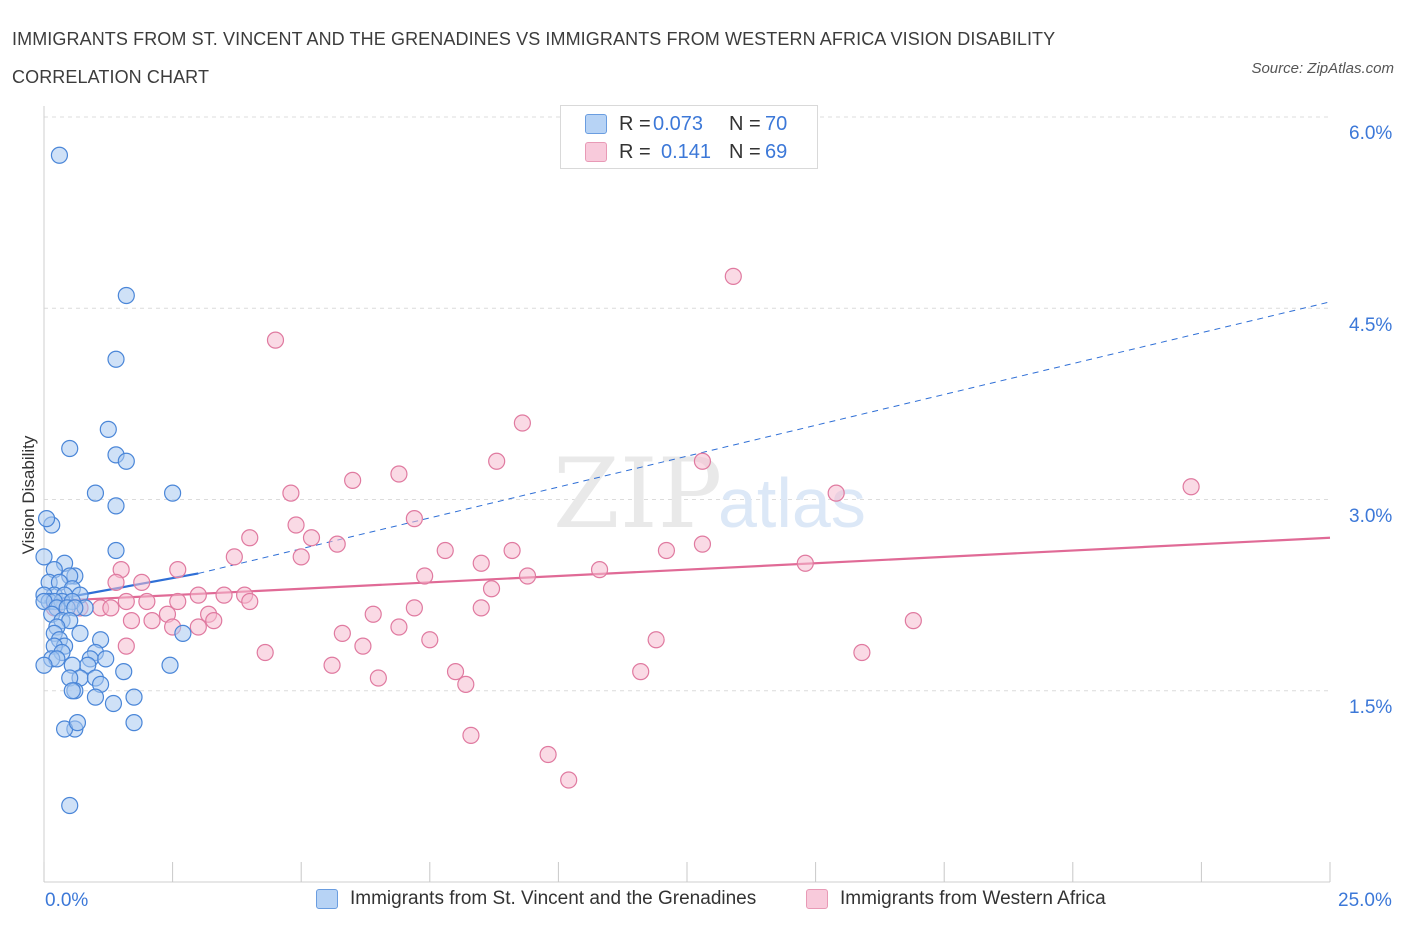 The image size is (1406, 930). Describe the element at coordinates (776, 151) in the screenshot. I see `n-value: 69` at that location.